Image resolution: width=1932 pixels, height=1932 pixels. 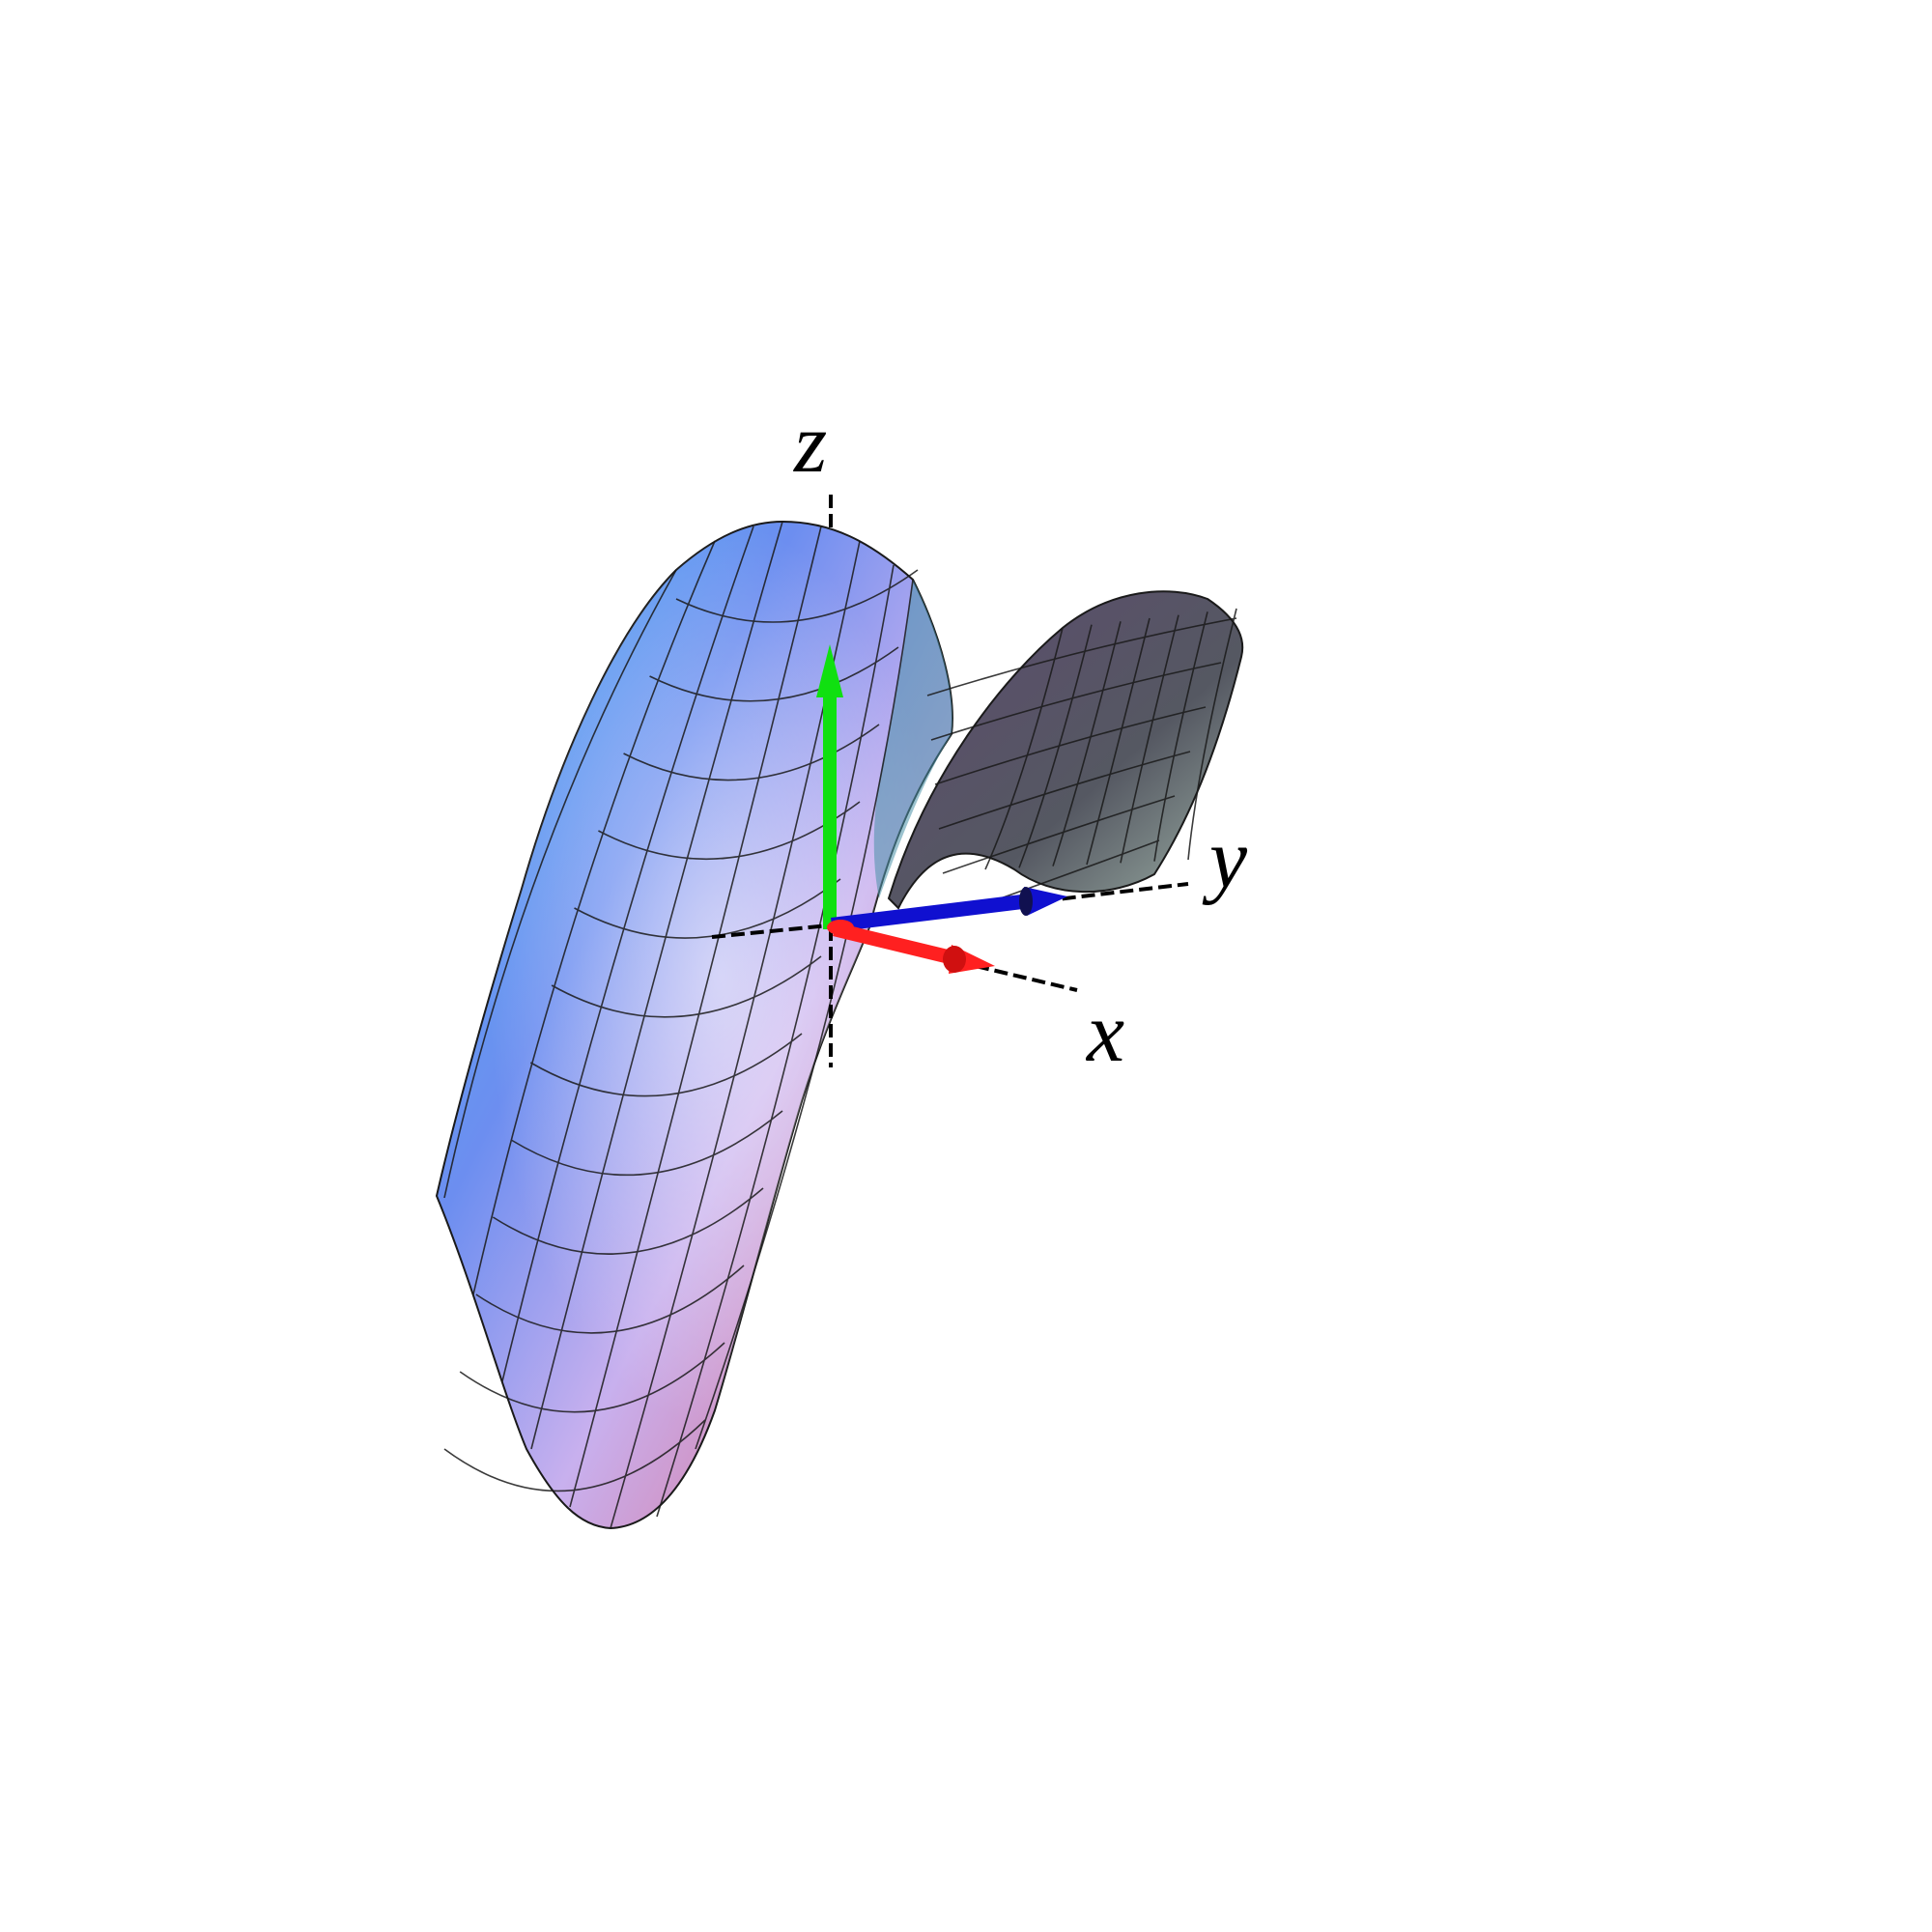 I want to click on basis-vectors, so click(x=941, y=809).